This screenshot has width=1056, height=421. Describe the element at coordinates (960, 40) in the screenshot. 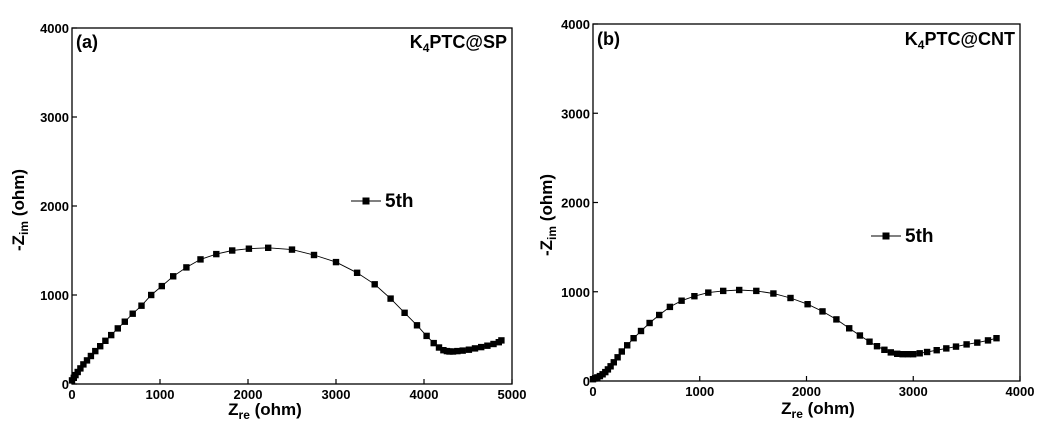

I see `corner-label: K4PTC@CNT` at that location.